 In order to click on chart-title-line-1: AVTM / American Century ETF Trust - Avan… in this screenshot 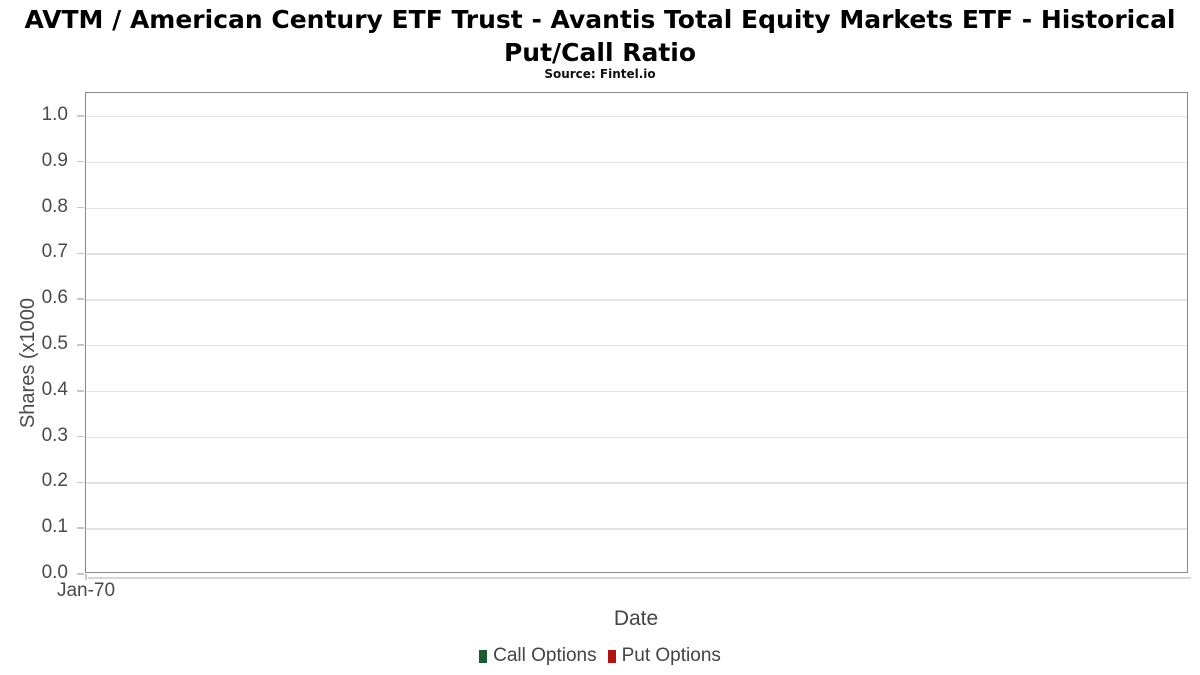, I will do `click(600, 19)`.